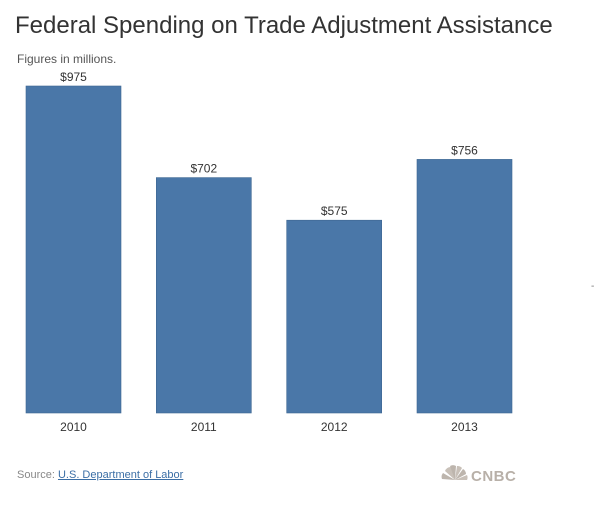  What do you see at coordinates (334, 316) in the screenshot?
I see `bar-2012` at bounding box center [334, 316].